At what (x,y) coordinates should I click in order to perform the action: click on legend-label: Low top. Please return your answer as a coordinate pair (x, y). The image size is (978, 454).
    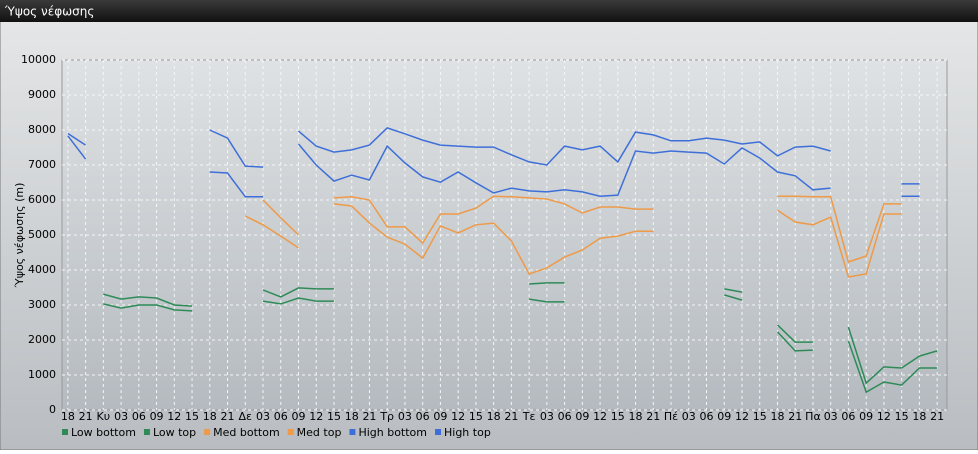
    Looking at the image, I should click on (174, 432).